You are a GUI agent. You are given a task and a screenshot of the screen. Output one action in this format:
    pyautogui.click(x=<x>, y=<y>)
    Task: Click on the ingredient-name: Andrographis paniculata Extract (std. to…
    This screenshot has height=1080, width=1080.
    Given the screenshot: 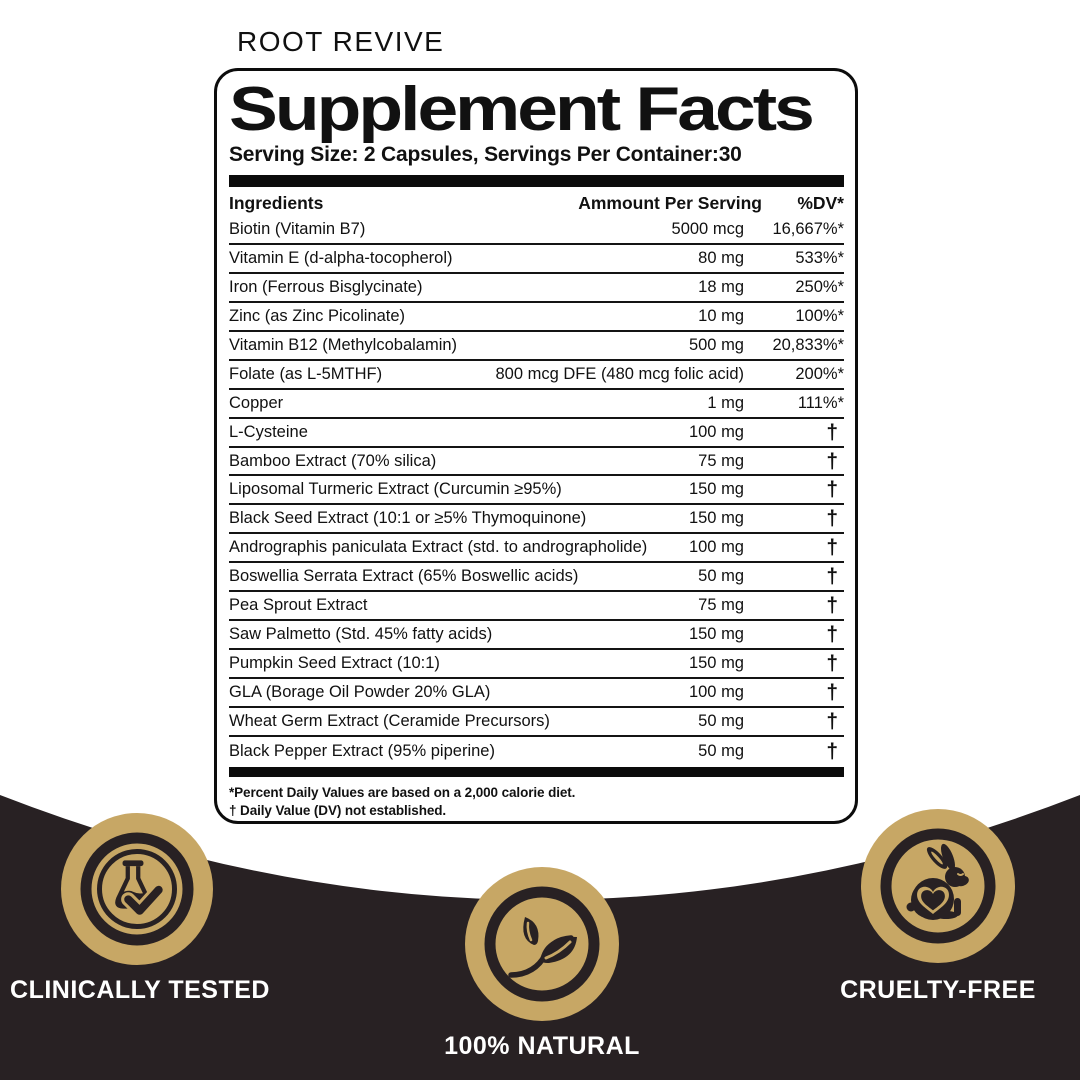 What is the action you would take?
    pyautogui.click(x=438, y=547)
    